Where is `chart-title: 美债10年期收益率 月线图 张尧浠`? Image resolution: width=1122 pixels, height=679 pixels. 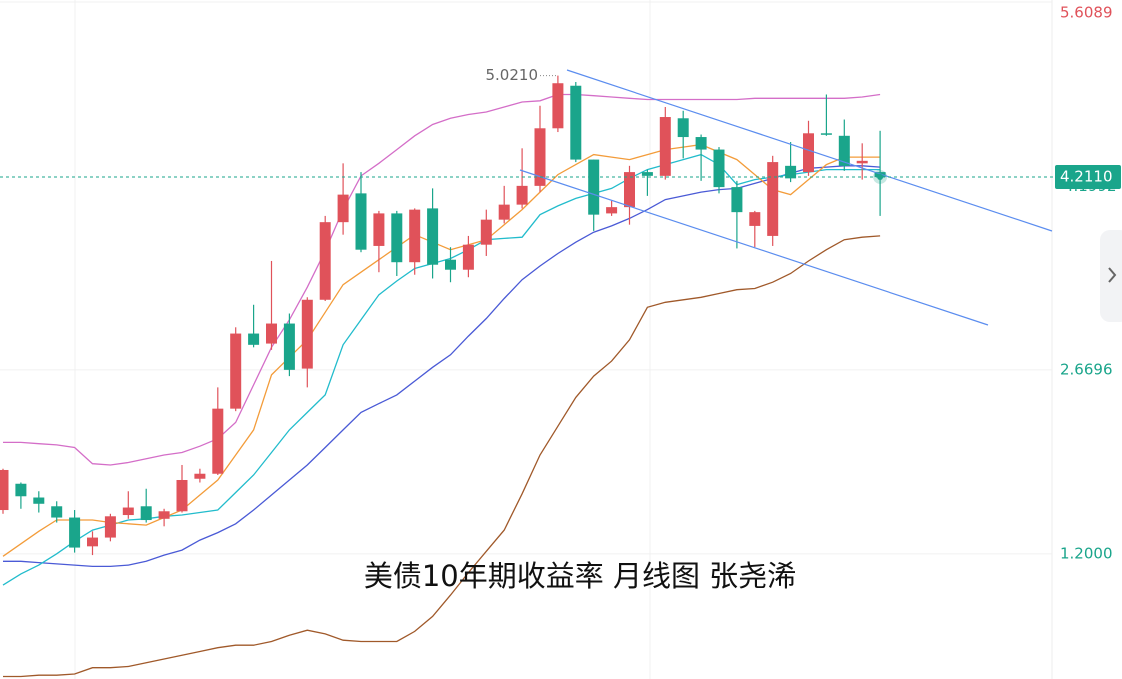 chart-title: 美债10年期收益率 月线图 张尧浠 is located at coordinates (580, 576).